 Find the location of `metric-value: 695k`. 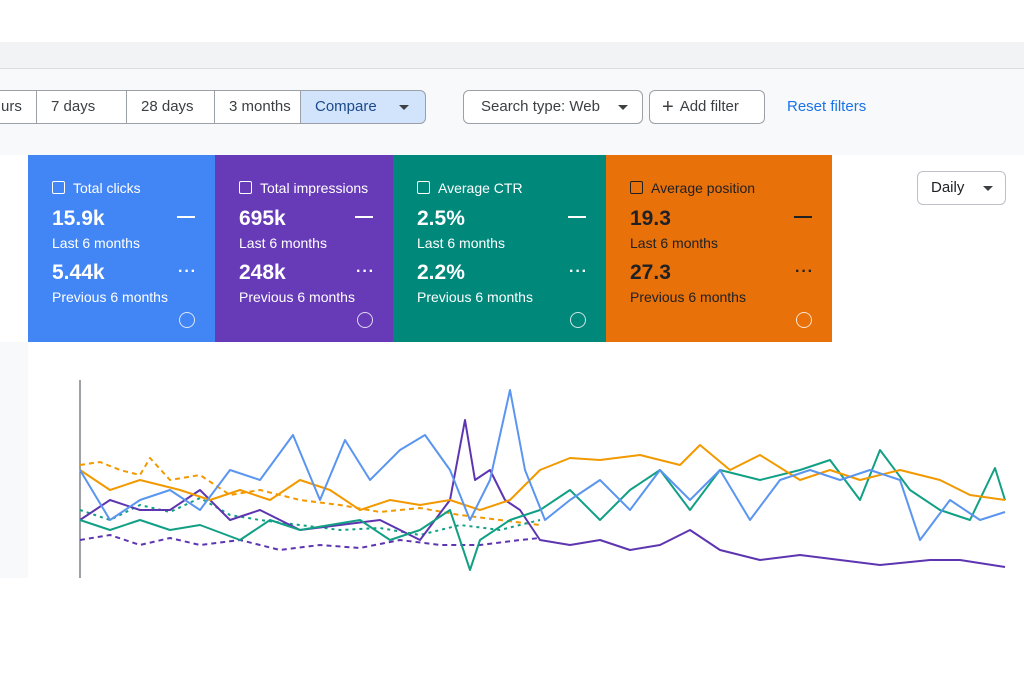

metric-value: 695k is located at coordinates (262, 218).